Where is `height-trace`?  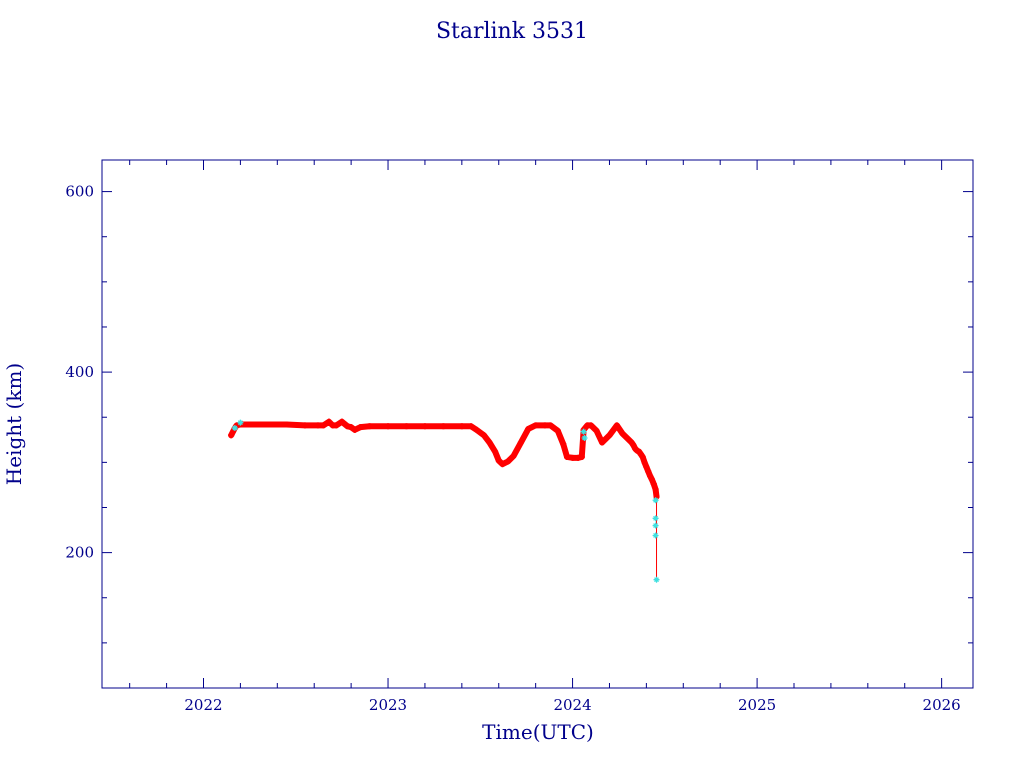
height-trace is located at coordinates (444, 459).